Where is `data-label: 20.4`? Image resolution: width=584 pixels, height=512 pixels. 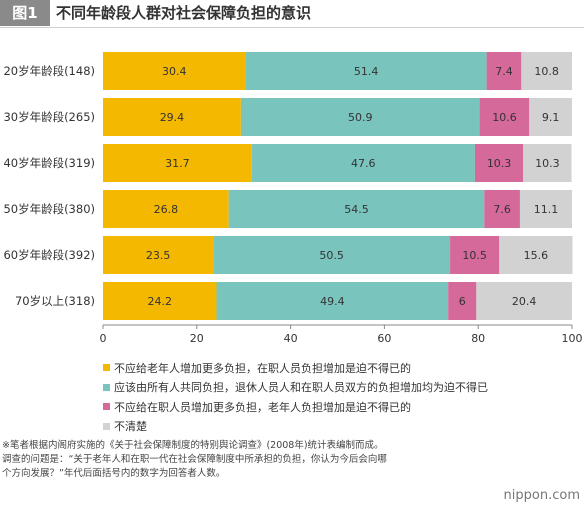
data-label: 20.4 is located at coordinates (524, 301).